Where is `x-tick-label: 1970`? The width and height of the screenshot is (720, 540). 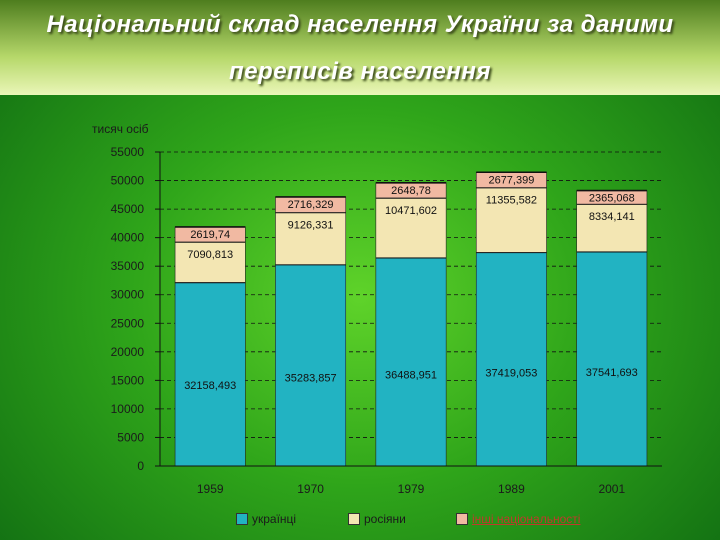
x-tick-label: 1970 is located at coordinates (310, 489).